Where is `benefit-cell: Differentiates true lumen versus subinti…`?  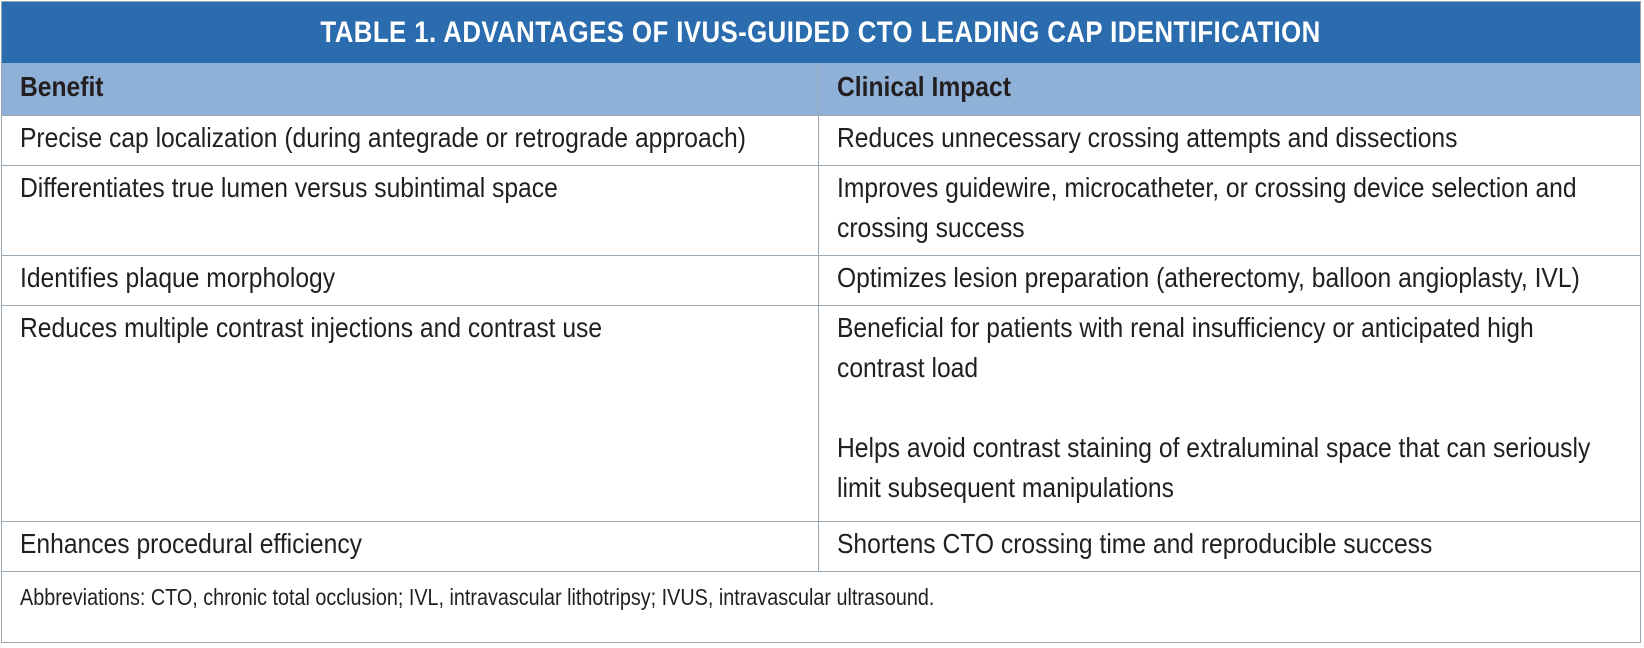
benefit-cell: Differentiates true lumen versus subinti… is located at coordinates (410, 210).